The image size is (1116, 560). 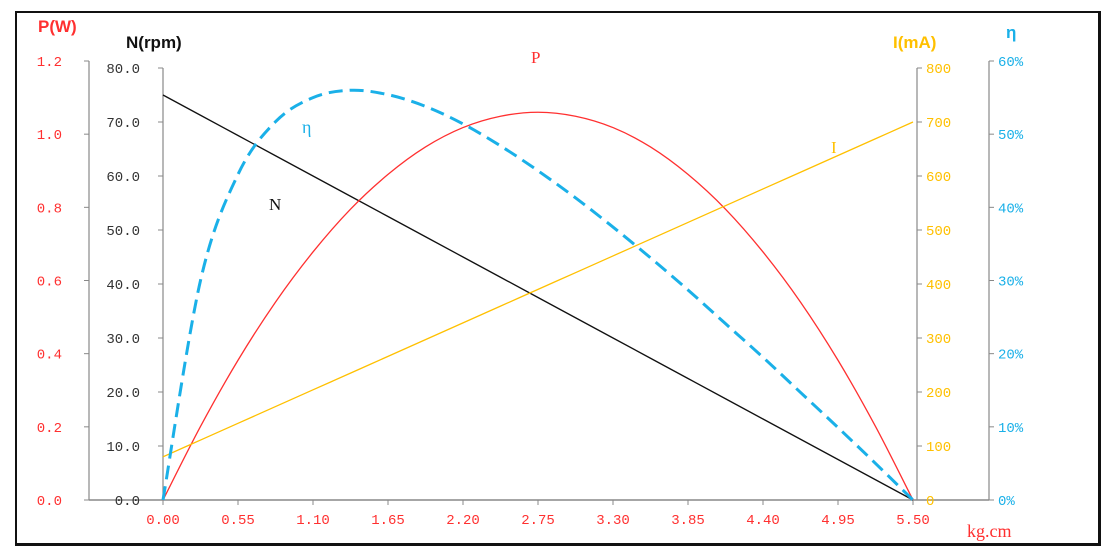 What do you see at coordinates (238, 521) in the screenshot?
I see `x-tick-label: 0.55` at bounding box center [238, 521].